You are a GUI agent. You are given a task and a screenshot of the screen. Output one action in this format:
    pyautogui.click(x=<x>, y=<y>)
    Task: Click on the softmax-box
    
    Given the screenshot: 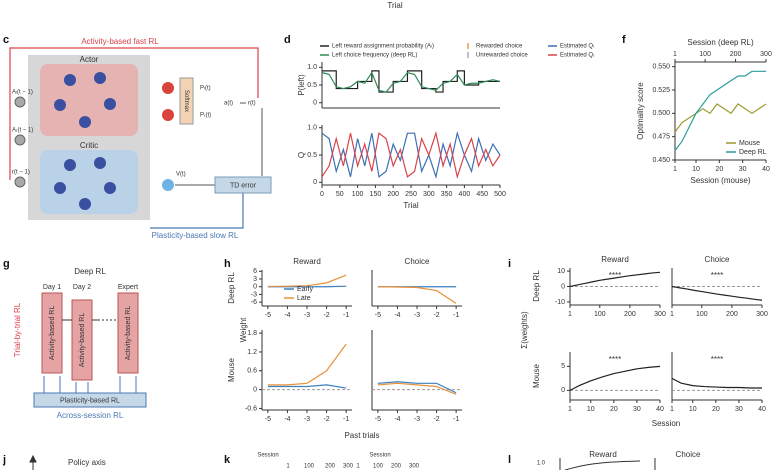 What is the action you would take?
    pyautogui.click(x=186, y=101)
    